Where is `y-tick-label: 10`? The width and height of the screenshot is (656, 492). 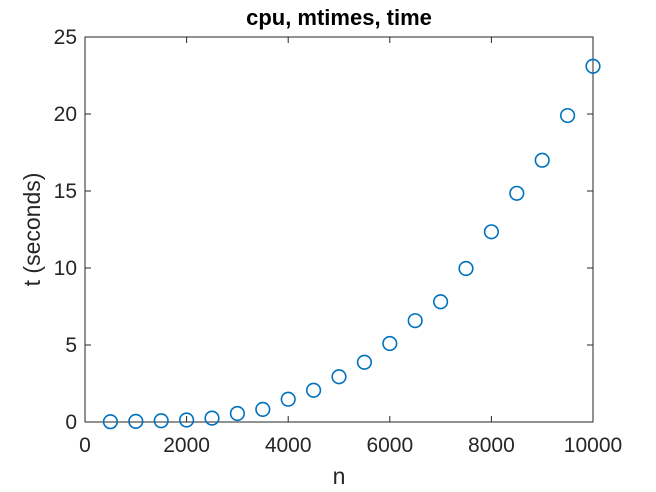 y-tick-label: 10 is located at coordinates (65, 268).